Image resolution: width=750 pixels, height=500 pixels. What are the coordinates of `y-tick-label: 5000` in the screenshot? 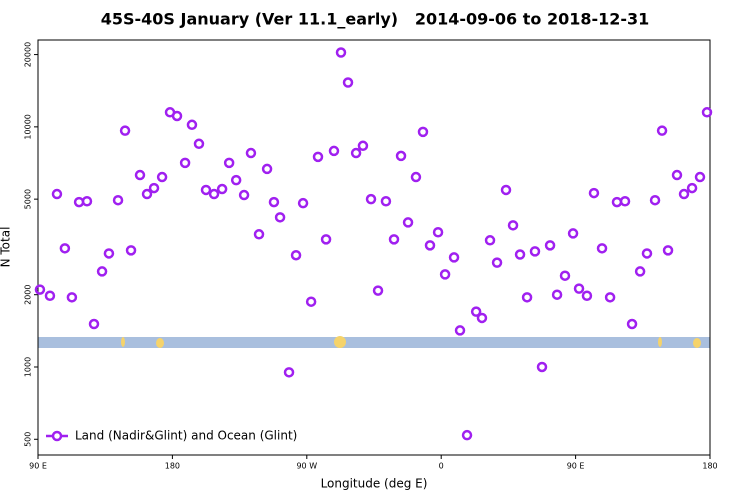 It's located at (28, 199).